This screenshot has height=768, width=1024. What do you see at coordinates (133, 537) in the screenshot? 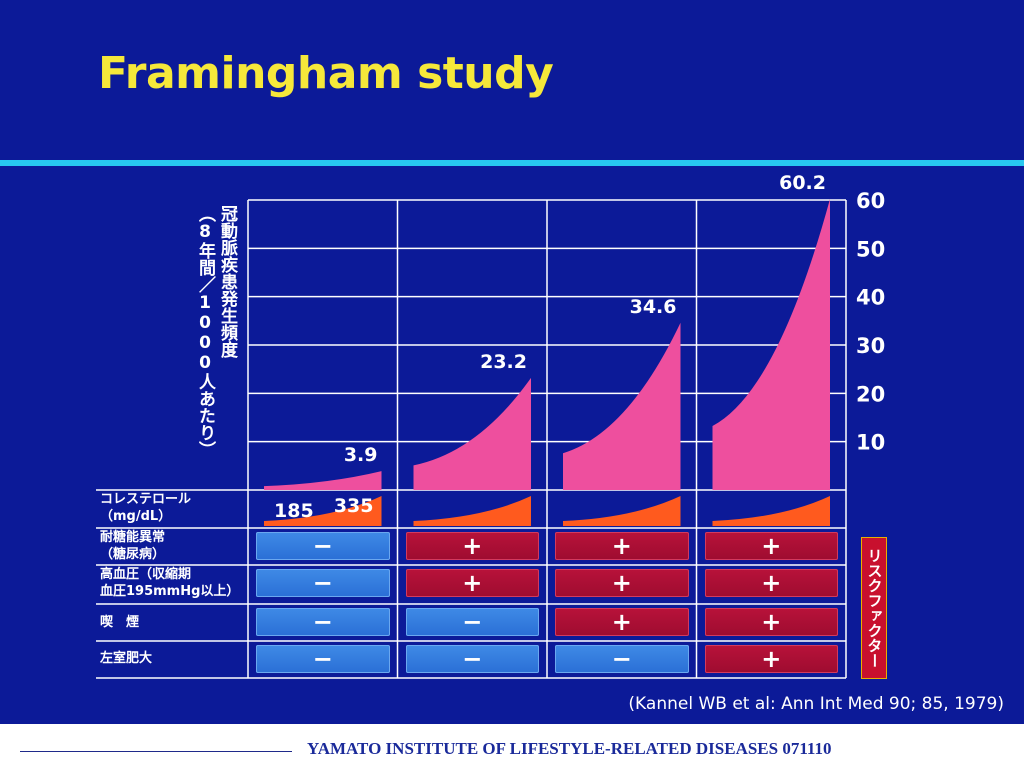
I see `row-label-glucose-line1: 耐糖能異常` at bounding box center [133, 537].